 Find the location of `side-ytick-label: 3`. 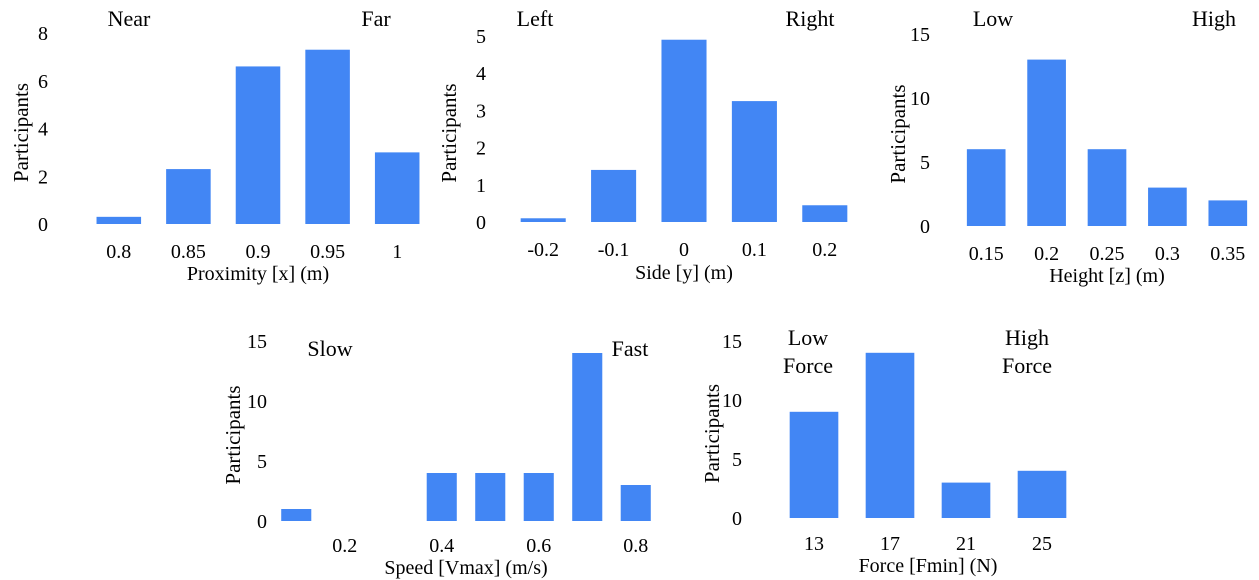

side-ytick-label: 3 is located at coordinates (481, 111).